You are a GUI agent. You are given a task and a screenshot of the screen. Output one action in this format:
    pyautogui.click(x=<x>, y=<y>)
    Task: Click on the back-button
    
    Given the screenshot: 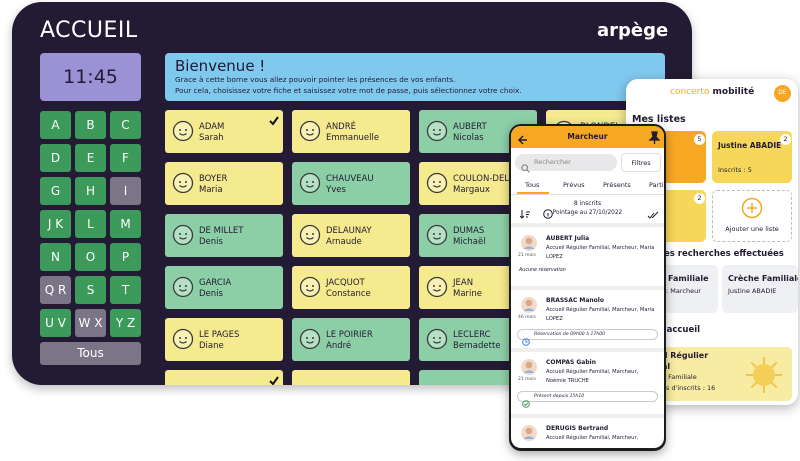 What is the action you would take?
    pyautogui.click(x=523, y=138)
    